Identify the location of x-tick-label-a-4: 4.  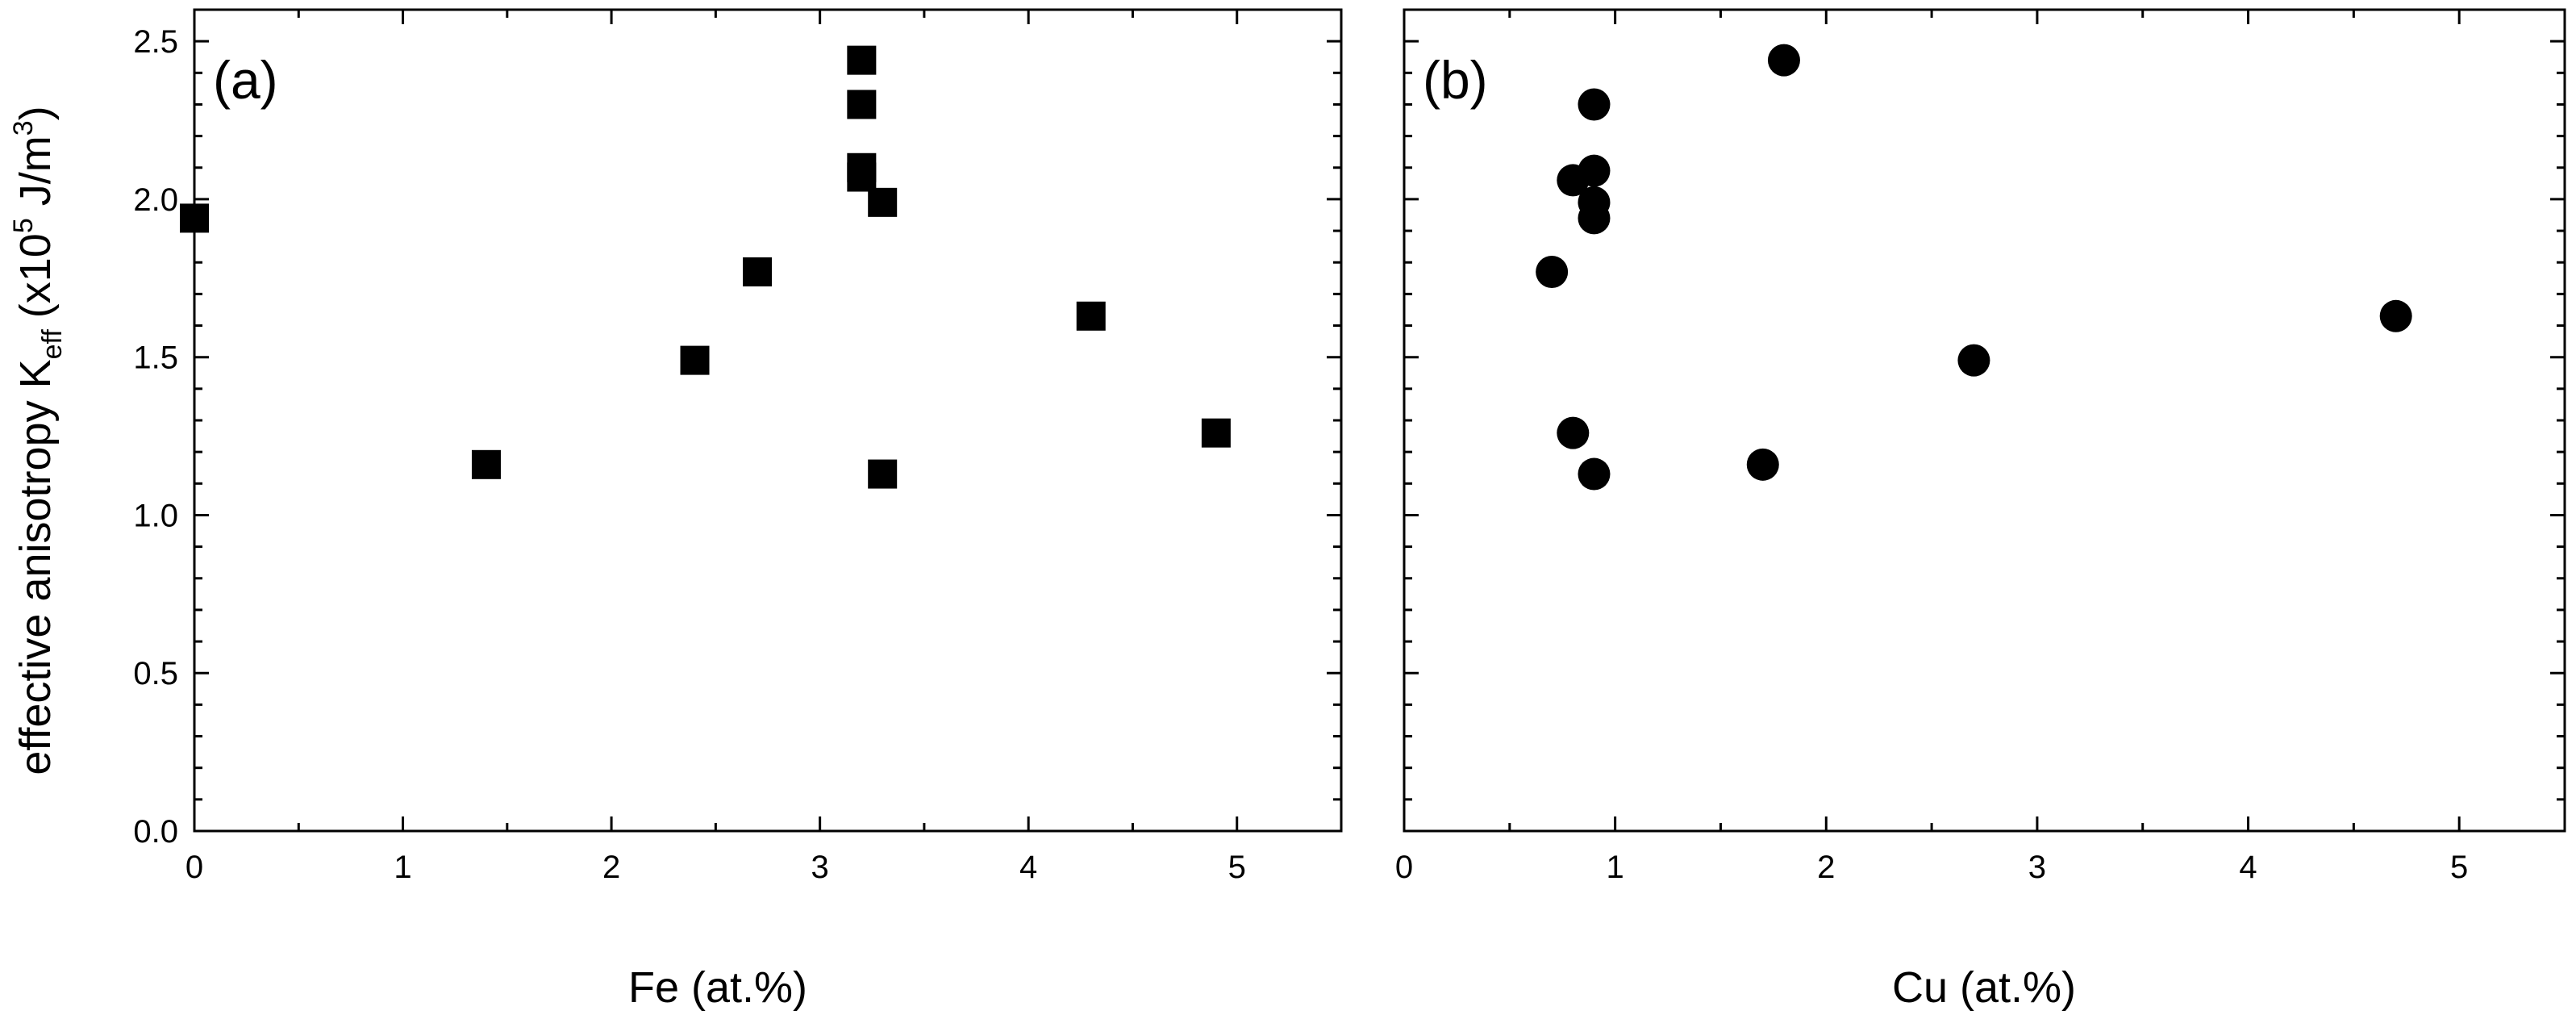
(1028, 867).